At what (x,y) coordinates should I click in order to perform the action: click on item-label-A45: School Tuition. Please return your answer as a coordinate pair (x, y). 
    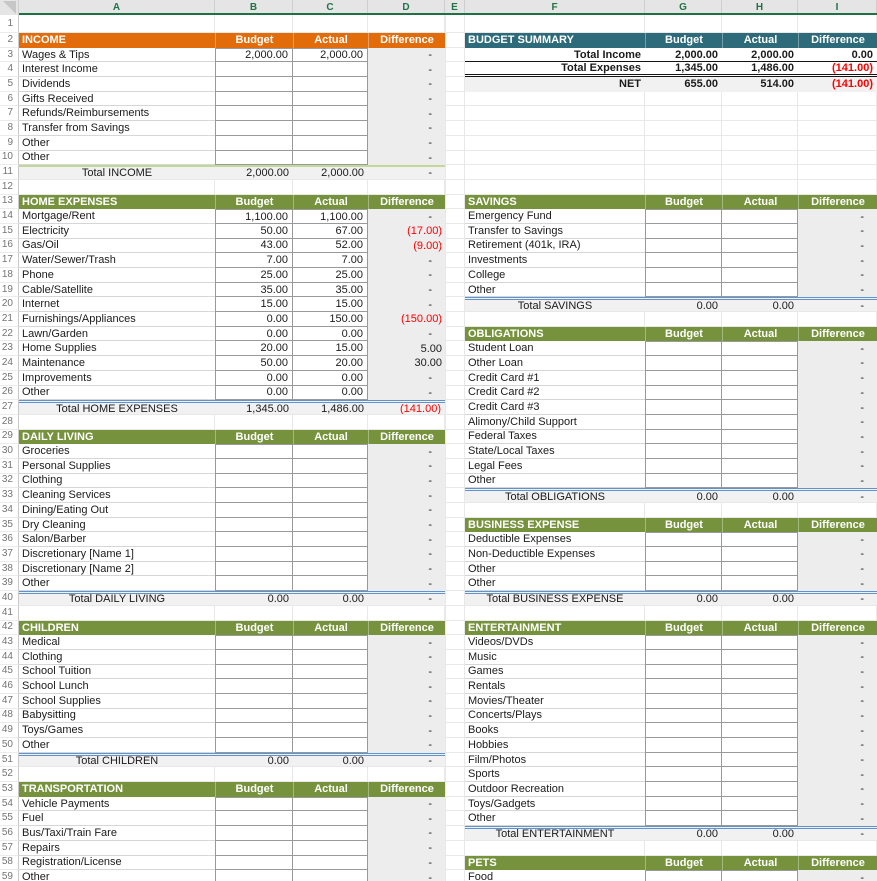
    Looking at the image, I should click on (117, 672).